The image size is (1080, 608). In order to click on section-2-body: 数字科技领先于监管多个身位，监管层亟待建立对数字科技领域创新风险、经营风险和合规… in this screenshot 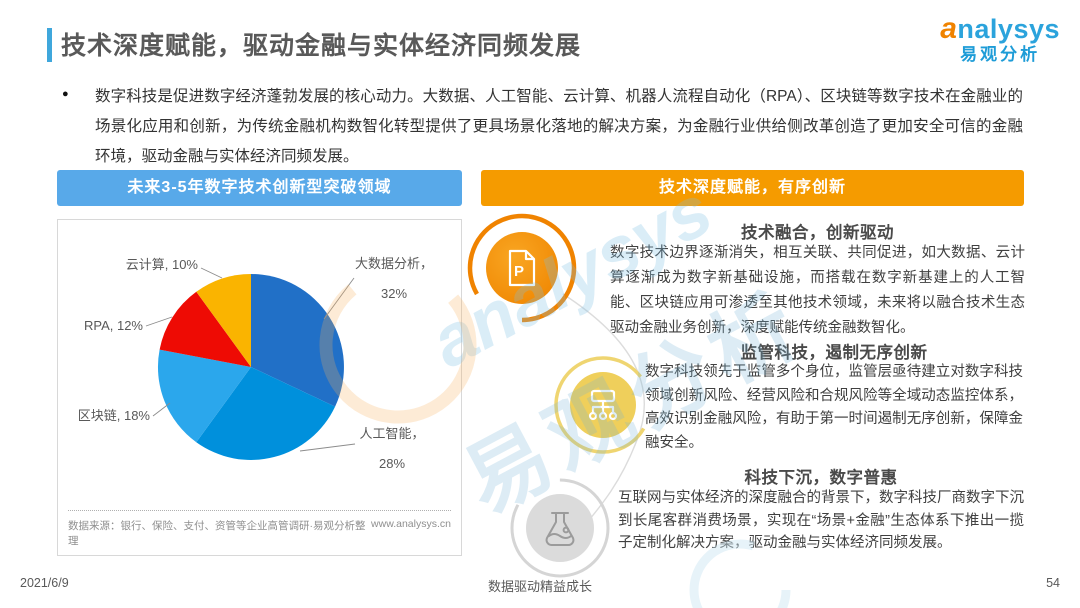, I will do `click(834, 407)`.